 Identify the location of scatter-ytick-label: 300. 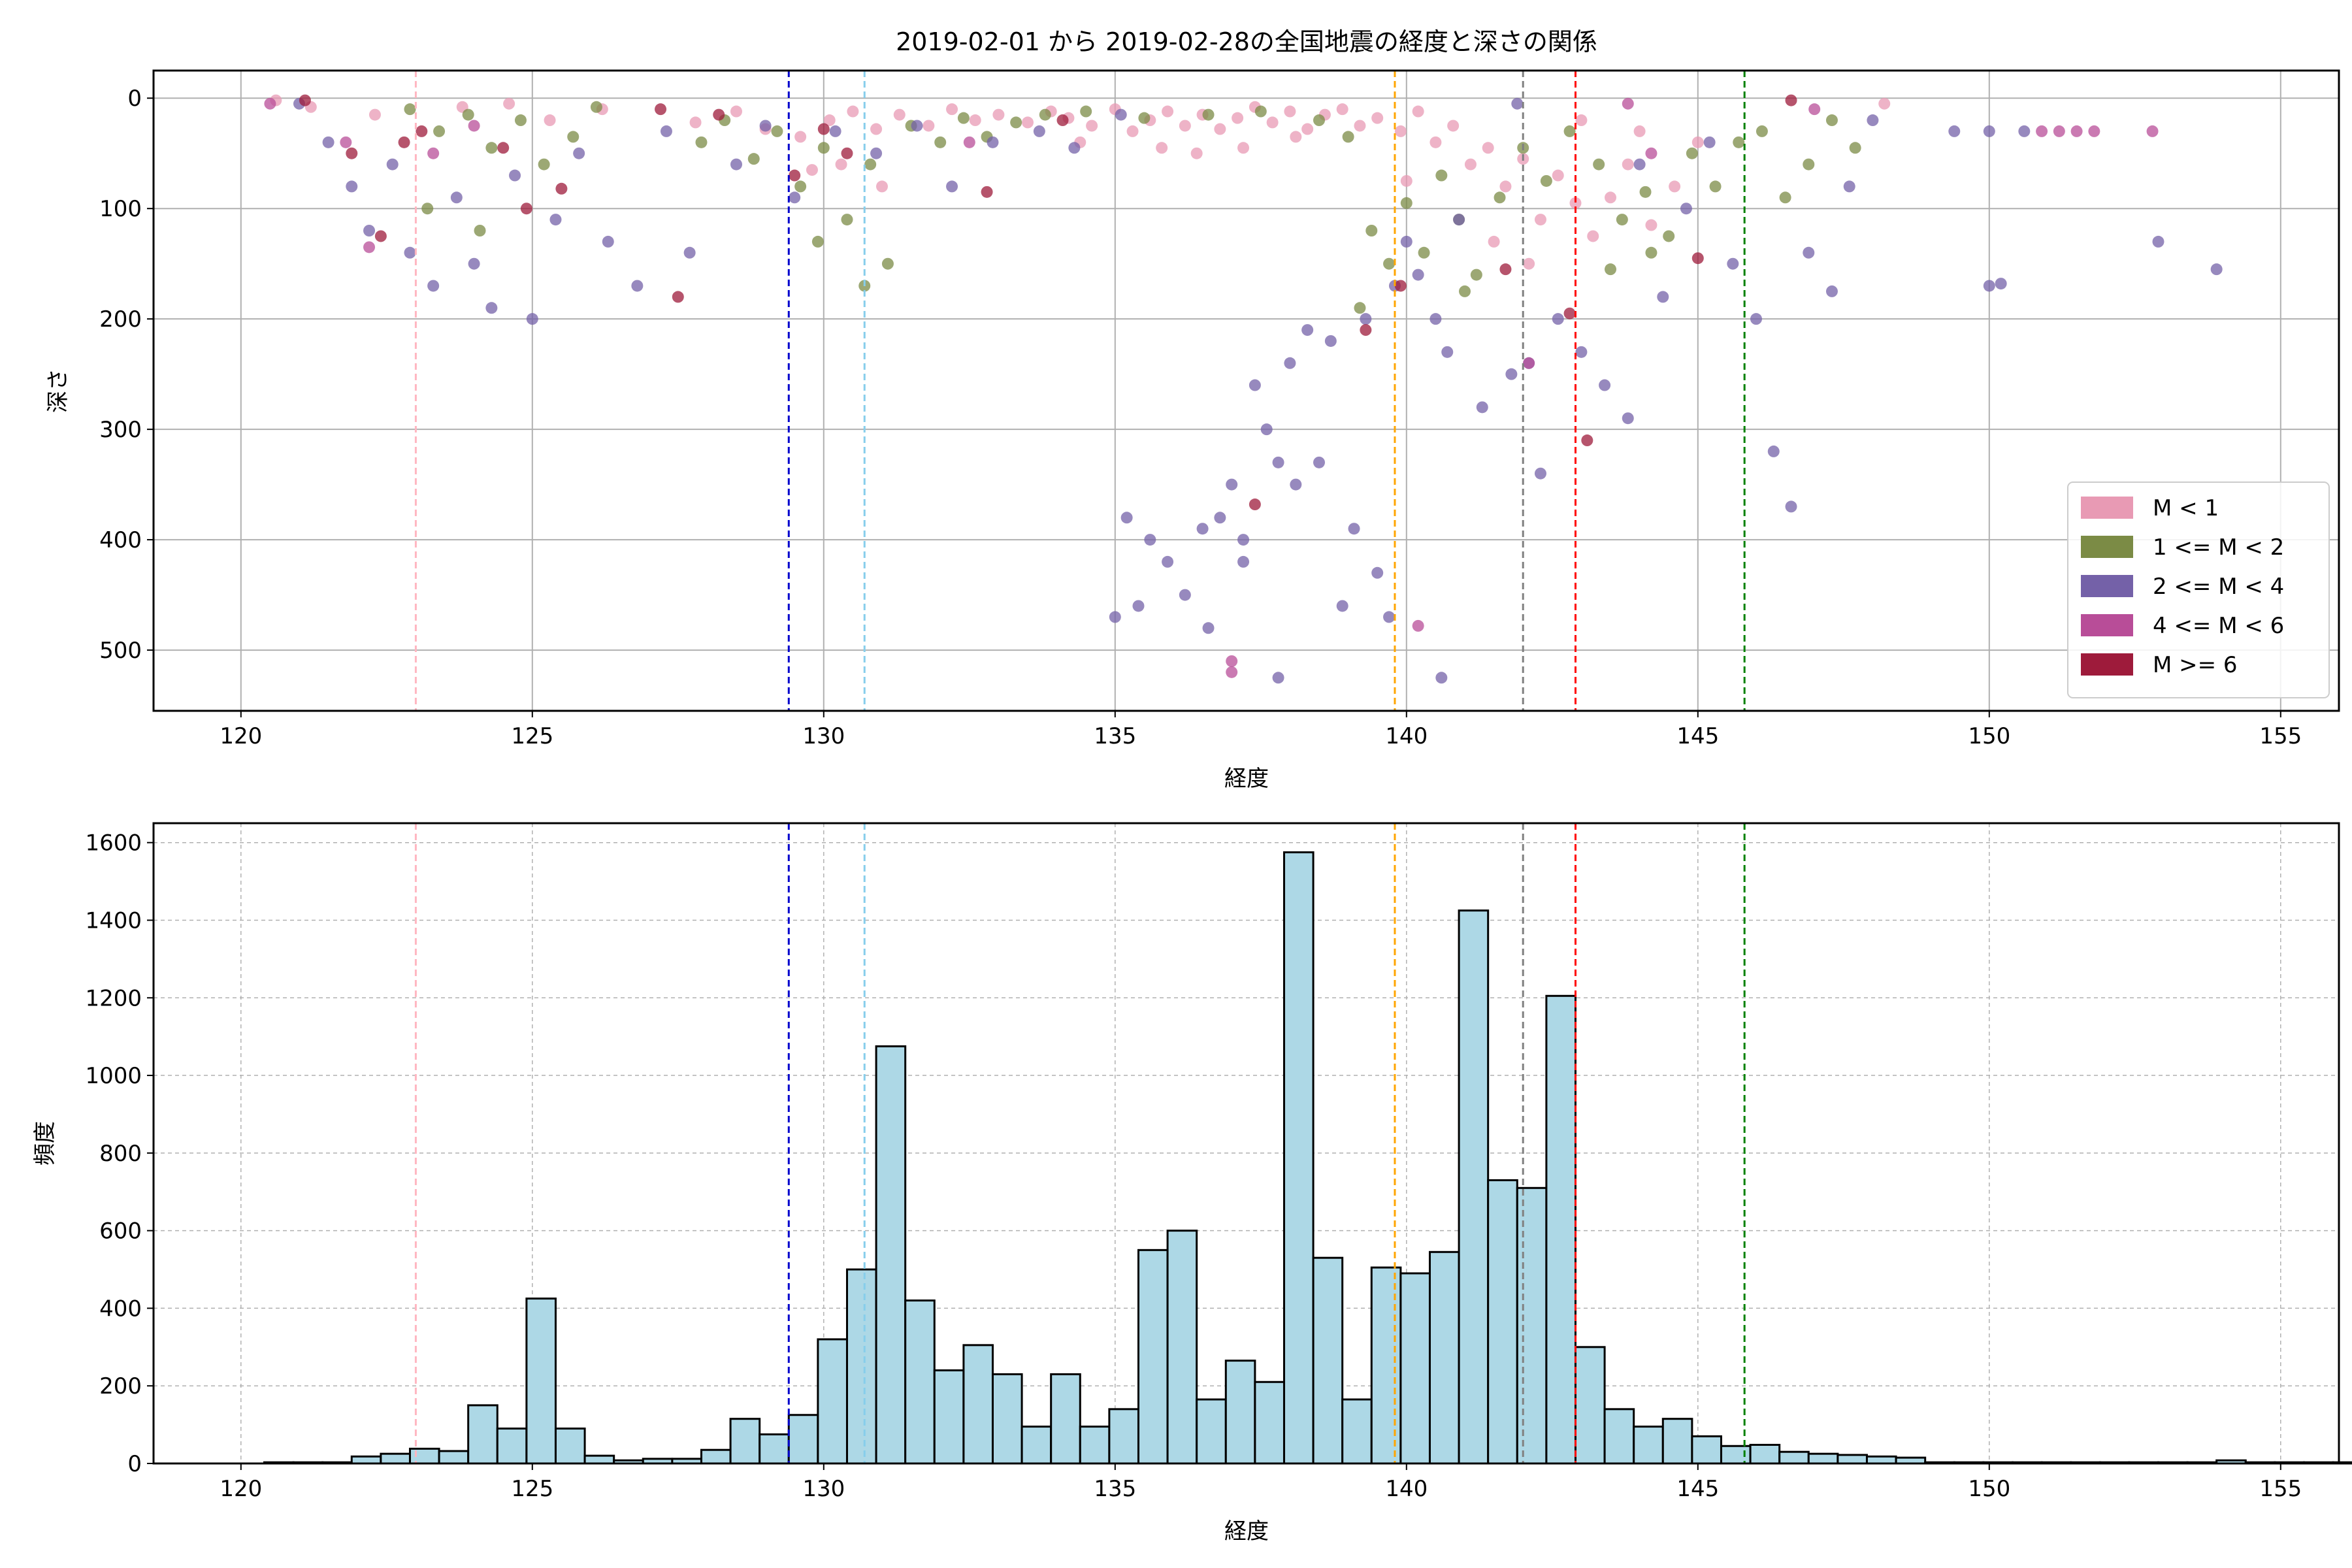
(120, 430).